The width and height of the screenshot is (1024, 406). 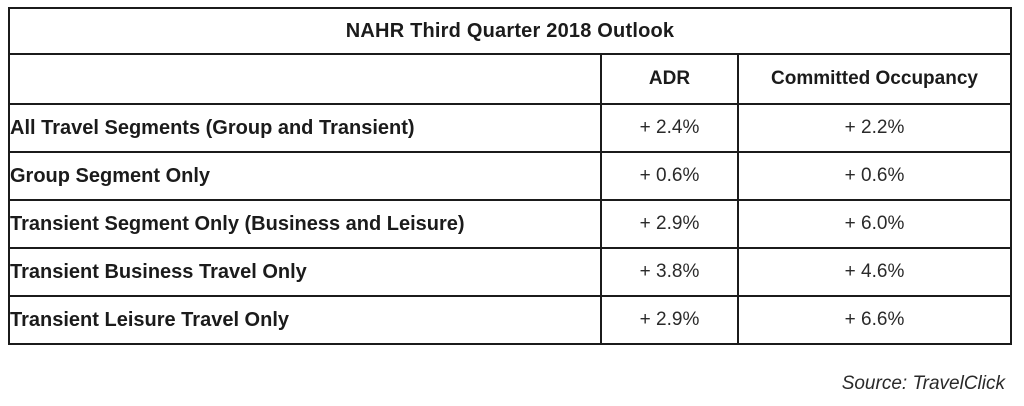 What do you see at coordinates (874, 79) in the screenshot?
I see `column-header-occupancy: Committed Occupancy` at bounding box center [874, 79].